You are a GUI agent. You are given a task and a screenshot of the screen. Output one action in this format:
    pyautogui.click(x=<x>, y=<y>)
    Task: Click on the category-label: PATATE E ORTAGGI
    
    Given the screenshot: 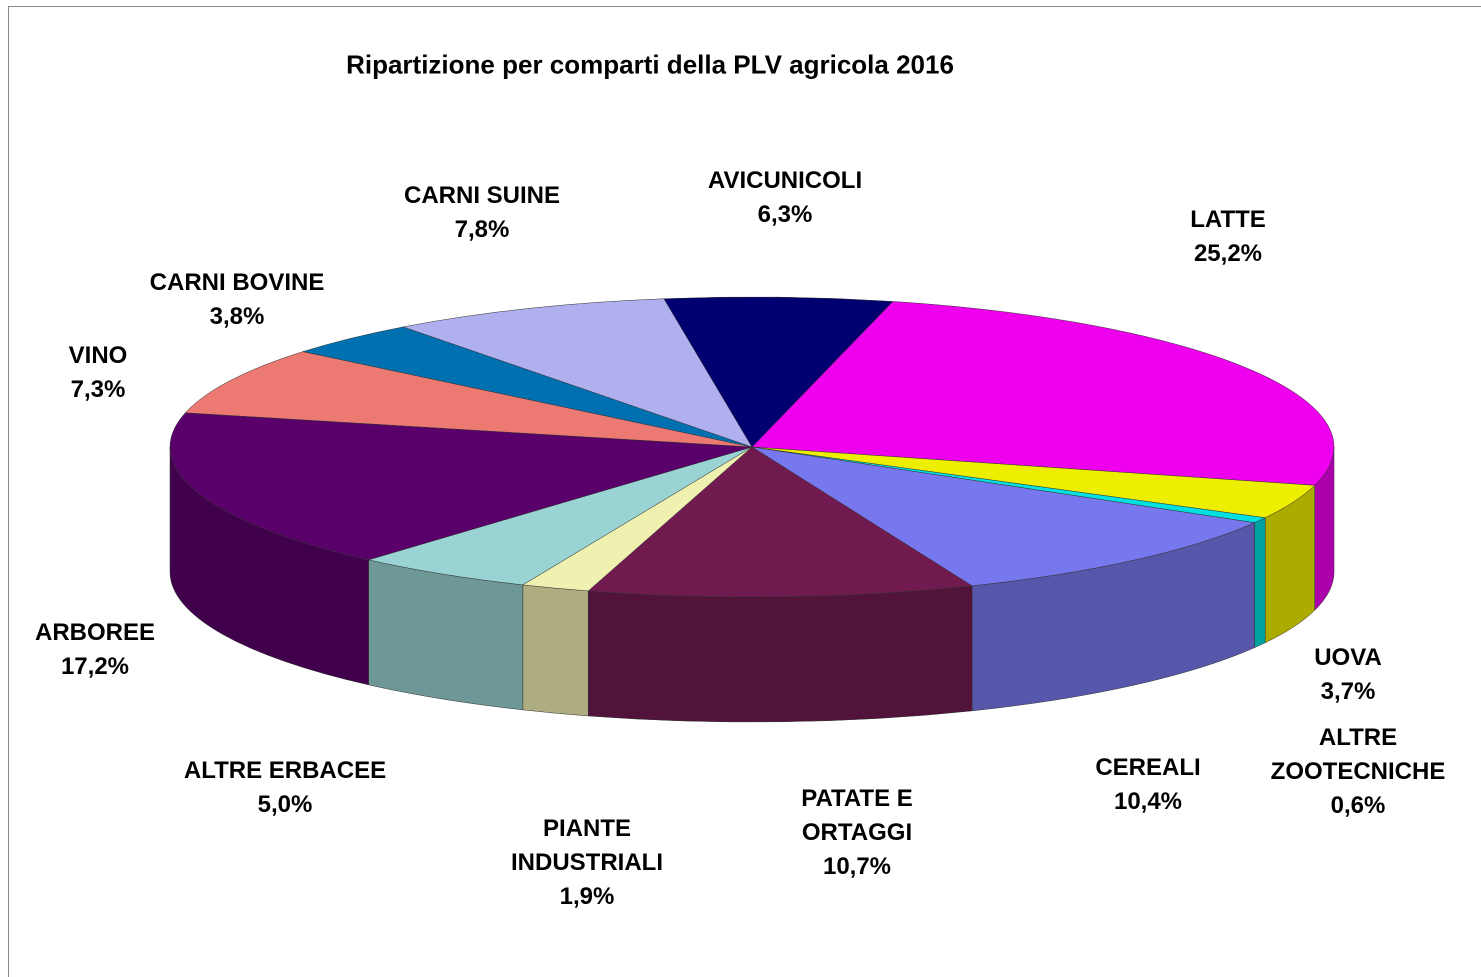 What is the action you would take?
    pyautogui.click(x=857, y=815)
    